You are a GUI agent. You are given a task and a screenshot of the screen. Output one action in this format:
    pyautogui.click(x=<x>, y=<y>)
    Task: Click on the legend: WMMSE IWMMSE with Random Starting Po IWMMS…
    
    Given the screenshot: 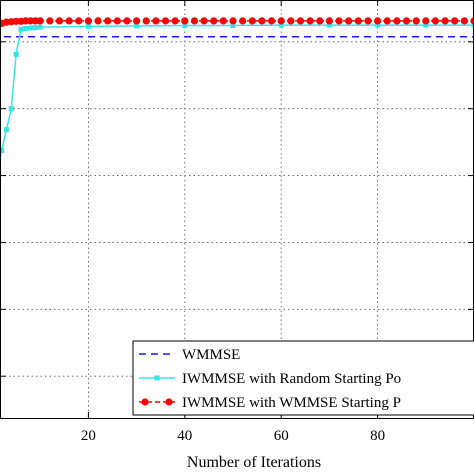 What is the action you would take?
    pyautogui.click(x=303, y=378)
    